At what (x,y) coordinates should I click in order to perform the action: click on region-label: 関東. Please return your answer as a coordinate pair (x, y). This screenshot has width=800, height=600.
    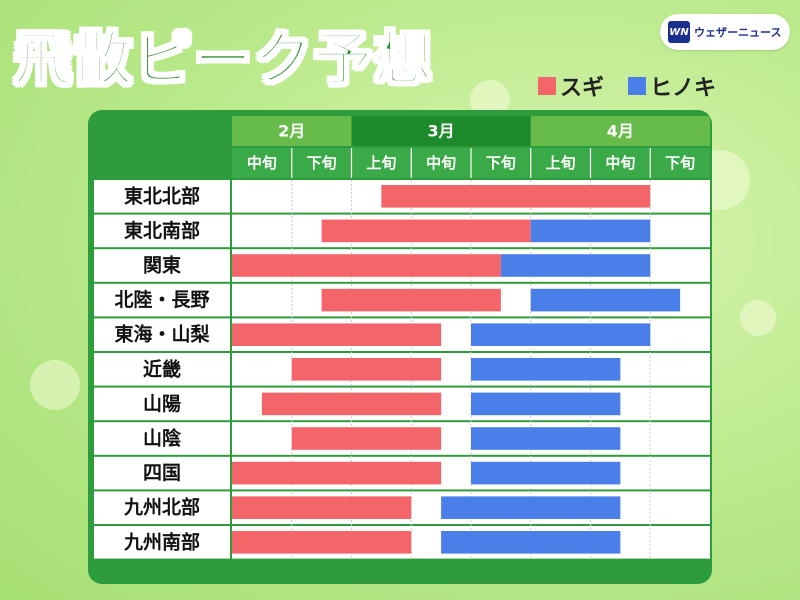
    Looking at the image, I should click on (162, 265).